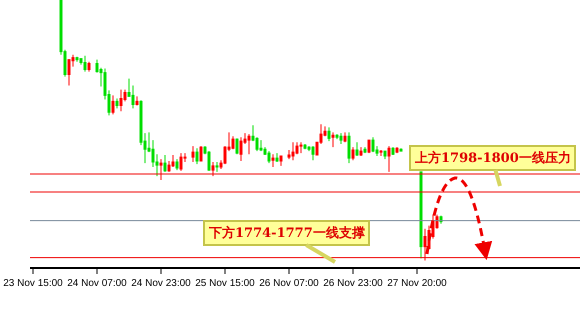 The image size is (580, 316). What do you see at coordinates (492, 158) in the screenshot?
I see `annotation: 上方1798-1800一线压力` at bounding box center [492, 158].